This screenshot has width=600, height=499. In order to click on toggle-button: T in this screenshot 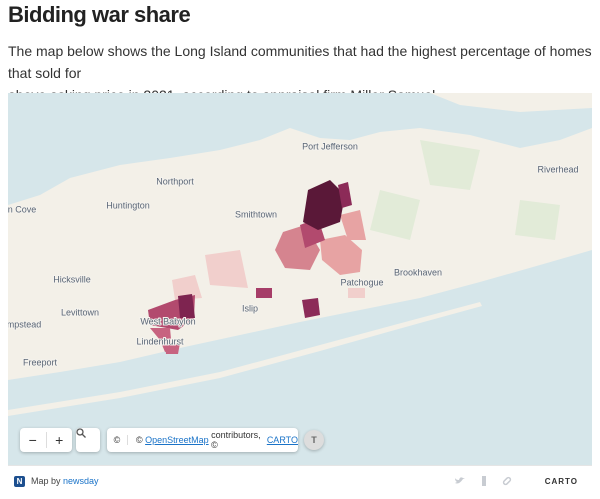, I will do `click(314, 440)`.